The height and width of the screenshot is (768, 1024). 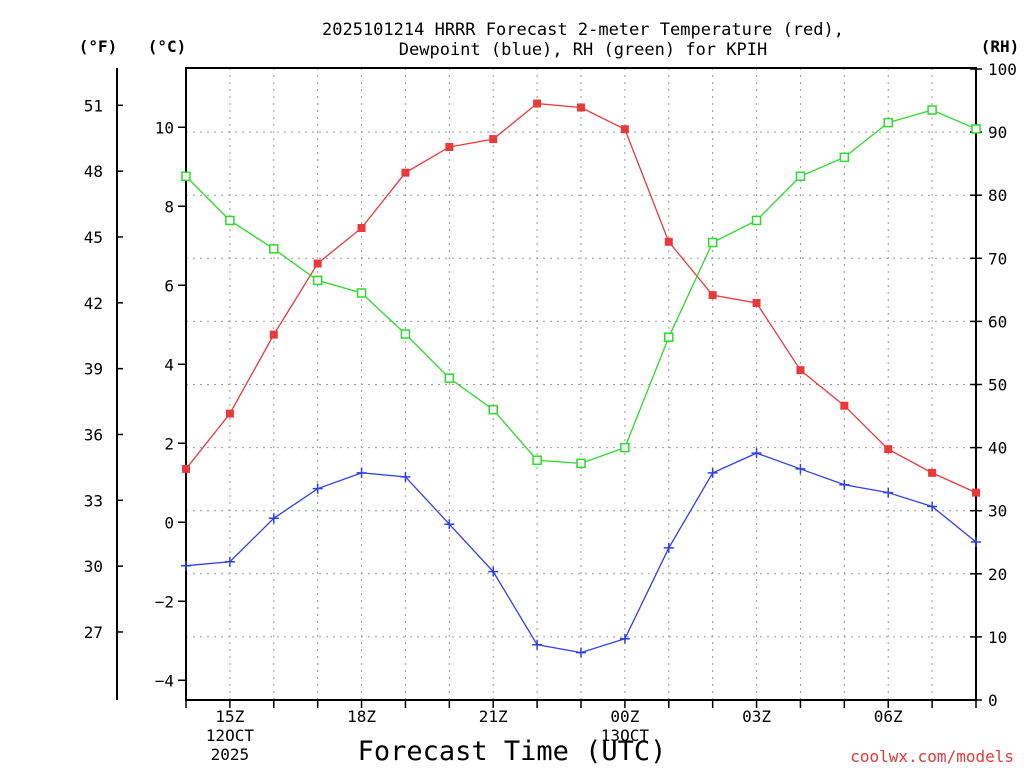 What do you see at coordinates (1000, 46) in the screenshot?
I see `rh-unit-label: (RH)` at bounding box center [1000, 46].